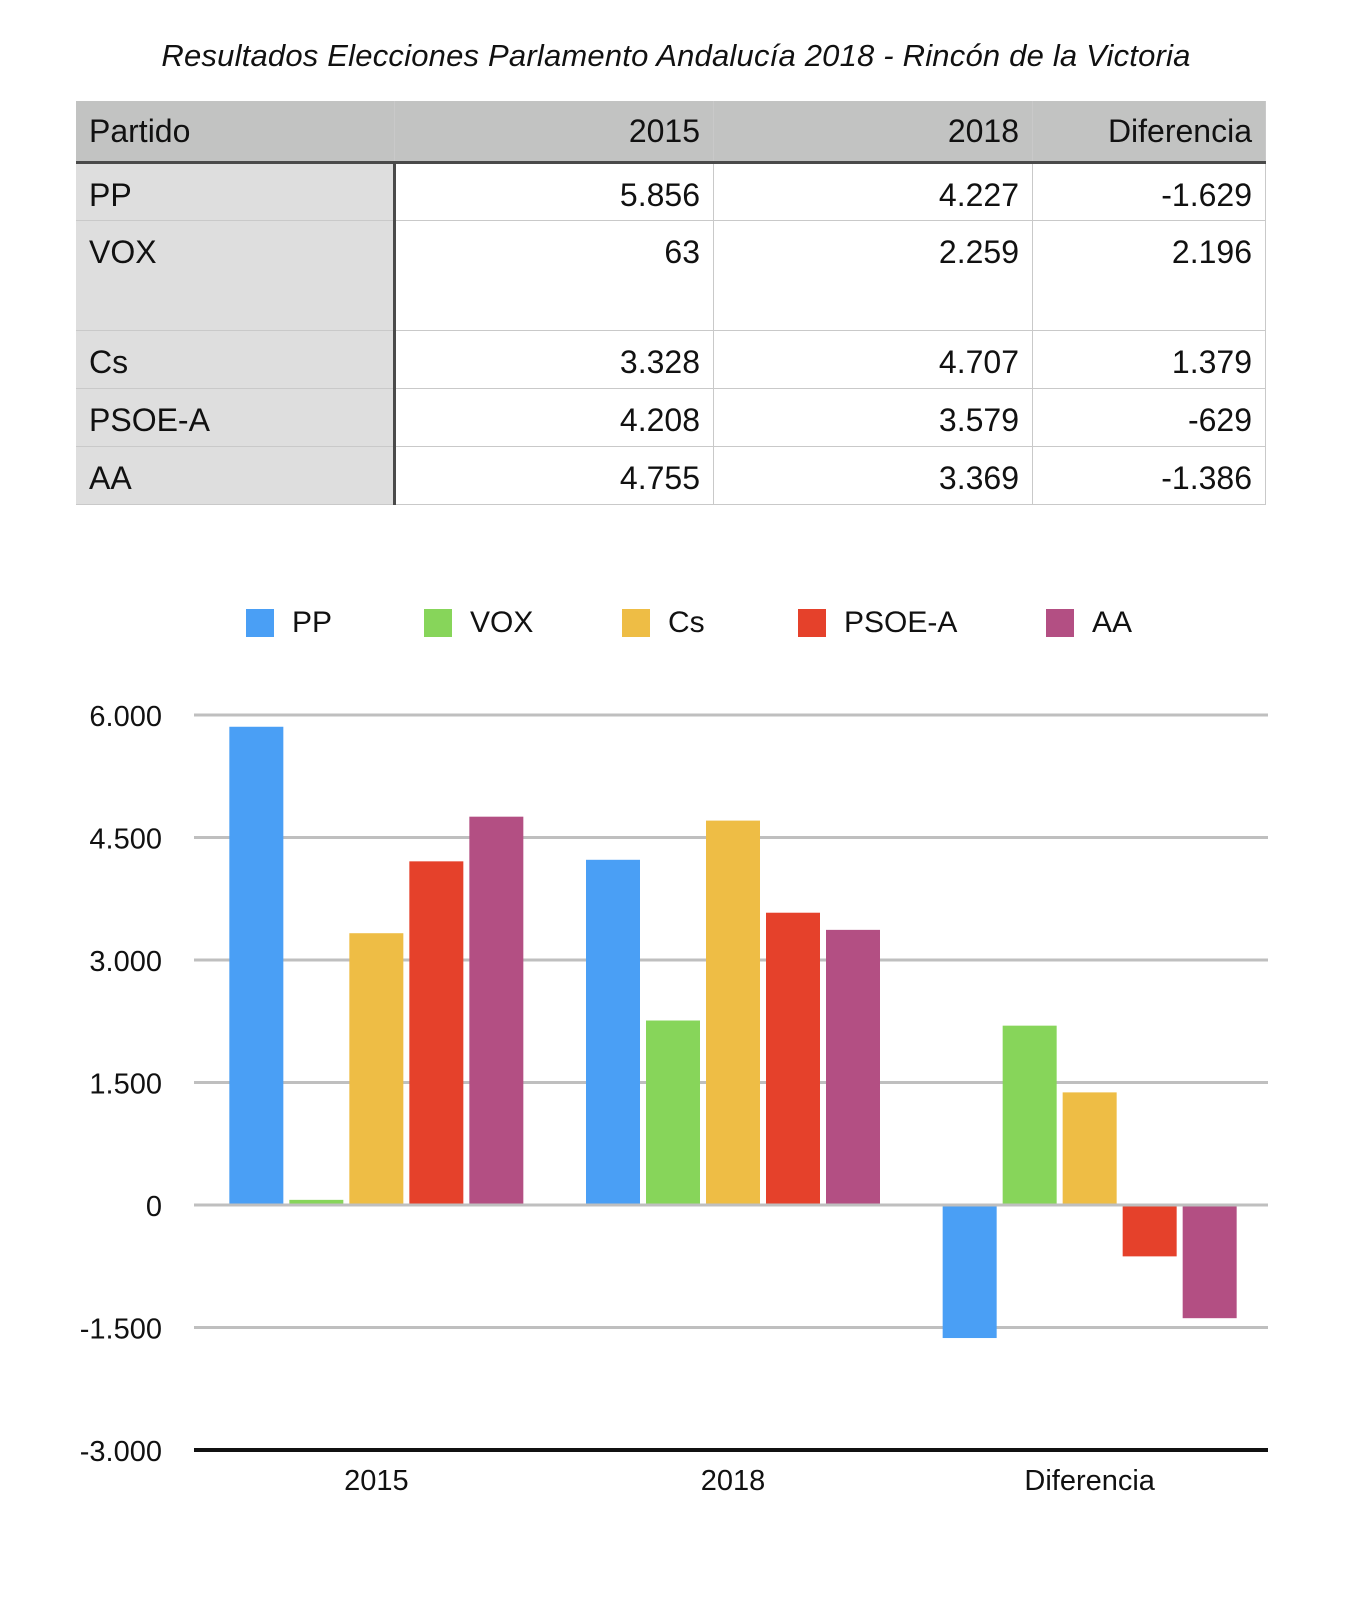  I want to click on bar-cs-2018, so click(733, 1012).